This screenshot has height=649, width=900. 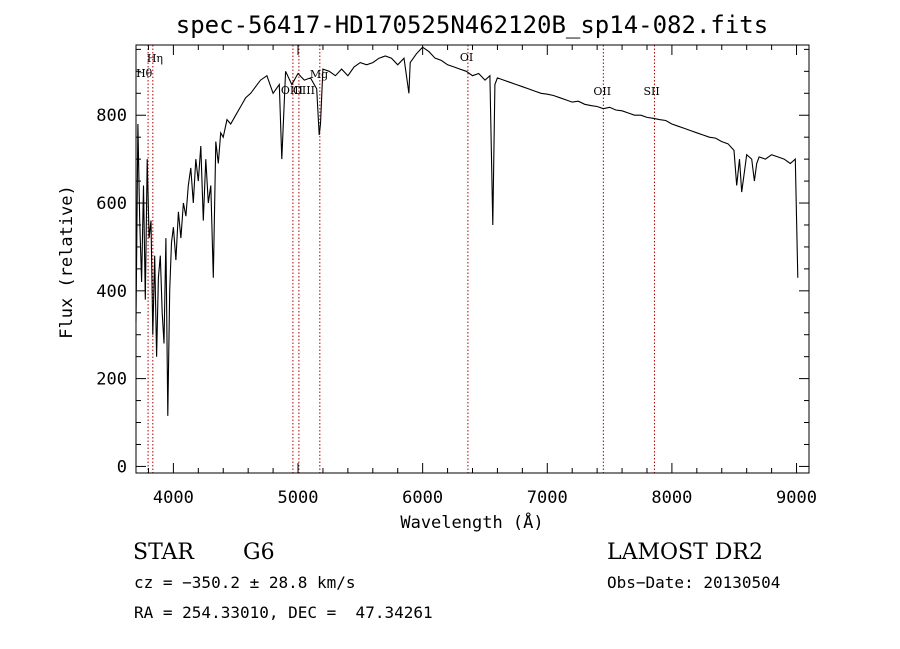 What do you see at coordinates (111, 116) in the screenshot?
I see `y-tick-label: 800` at bounding box center [111, 116].